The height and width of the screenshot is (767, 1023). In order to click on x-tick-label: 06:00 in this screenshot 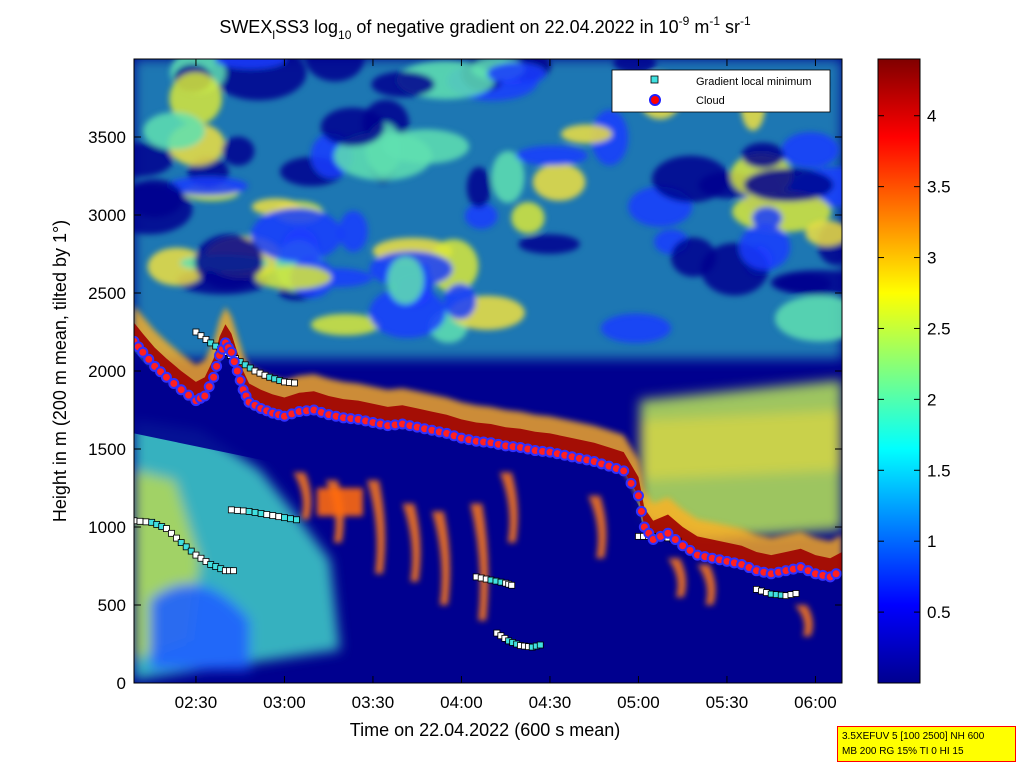, I will do `click(815, 702)`.